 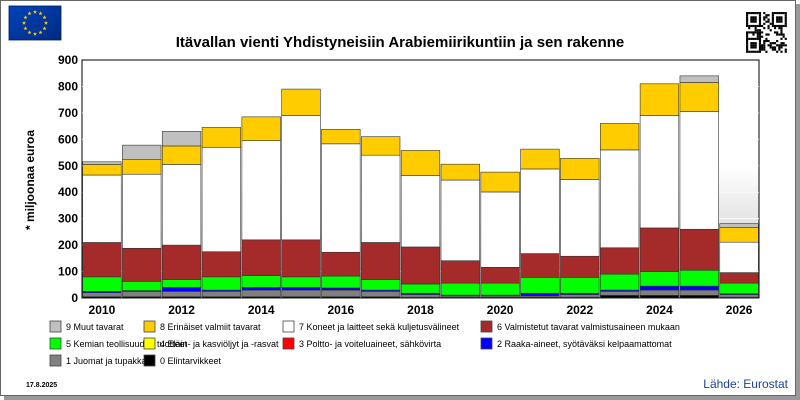 I want to click on bar-segment-2014-s8, so click(x=261, y=128).